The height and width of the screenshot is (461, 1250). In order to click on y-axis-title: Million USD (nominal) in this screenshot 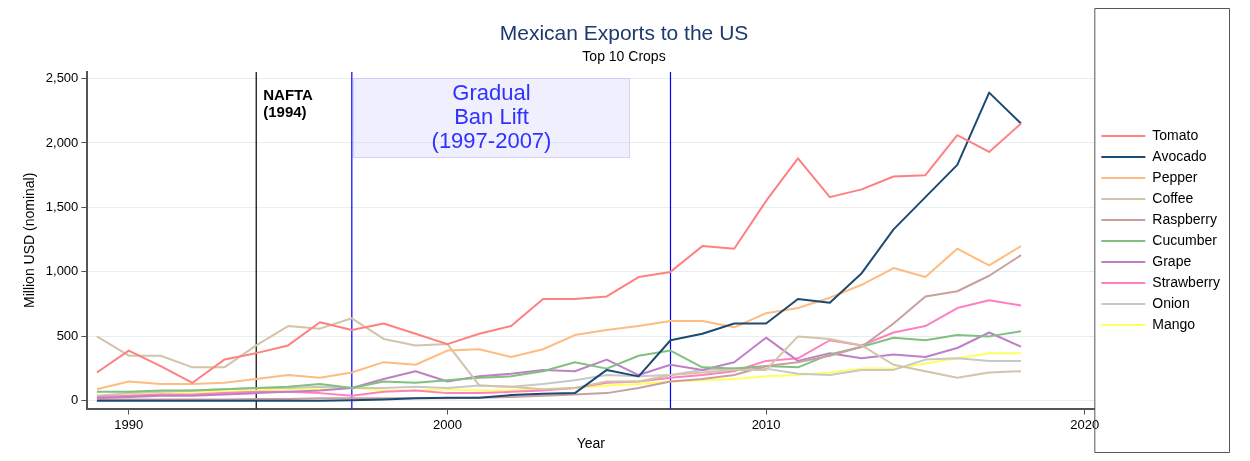, I will do `click(29, 240)`.